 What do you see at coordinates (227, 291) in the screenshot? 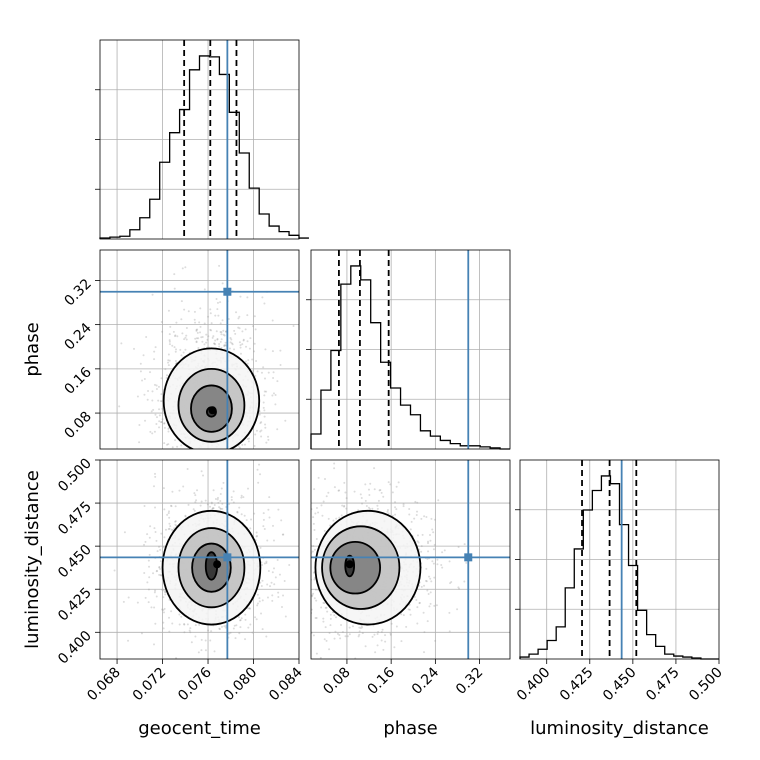
I see `truth-marker` at bounding box center [227, 291].